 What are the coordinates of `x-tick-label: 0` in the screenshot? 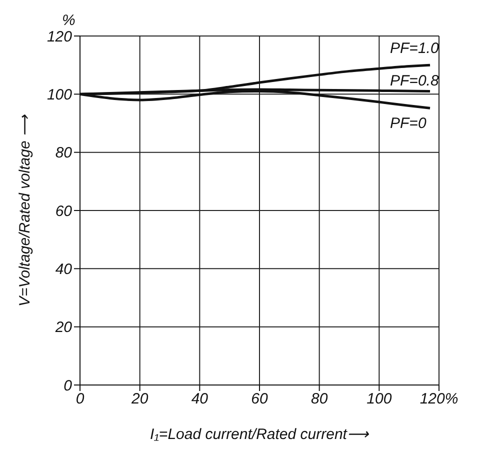 It's located at (80, 399).